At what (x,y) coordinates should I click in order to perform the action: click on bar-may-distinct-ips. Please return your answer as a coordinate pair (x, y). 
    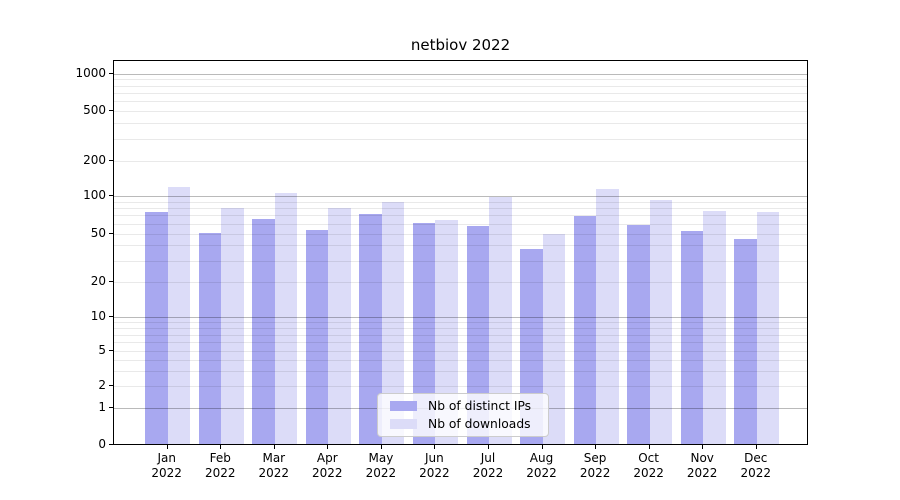
    Looking at the image, I should click on (370, 328).